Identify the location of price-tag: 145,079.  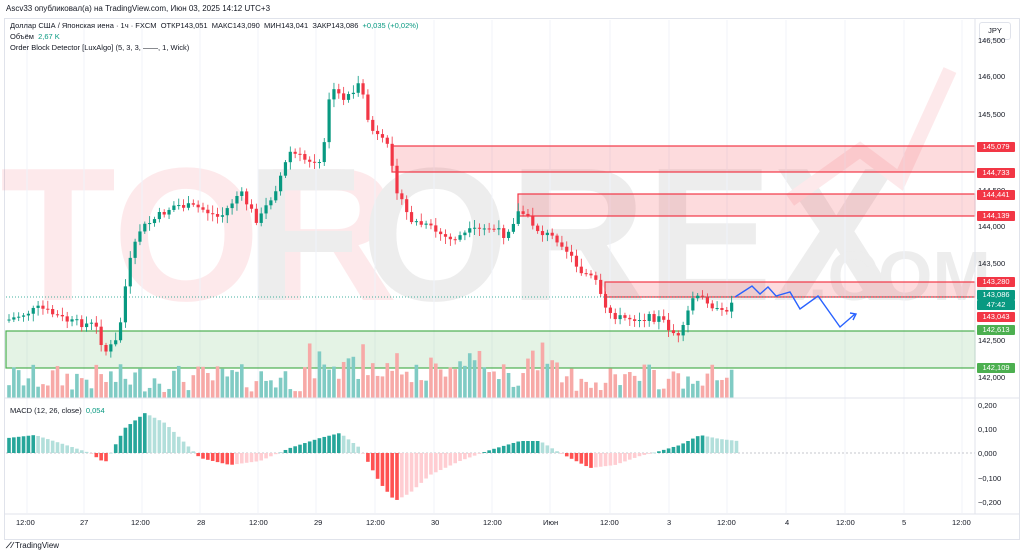
(996, 147).